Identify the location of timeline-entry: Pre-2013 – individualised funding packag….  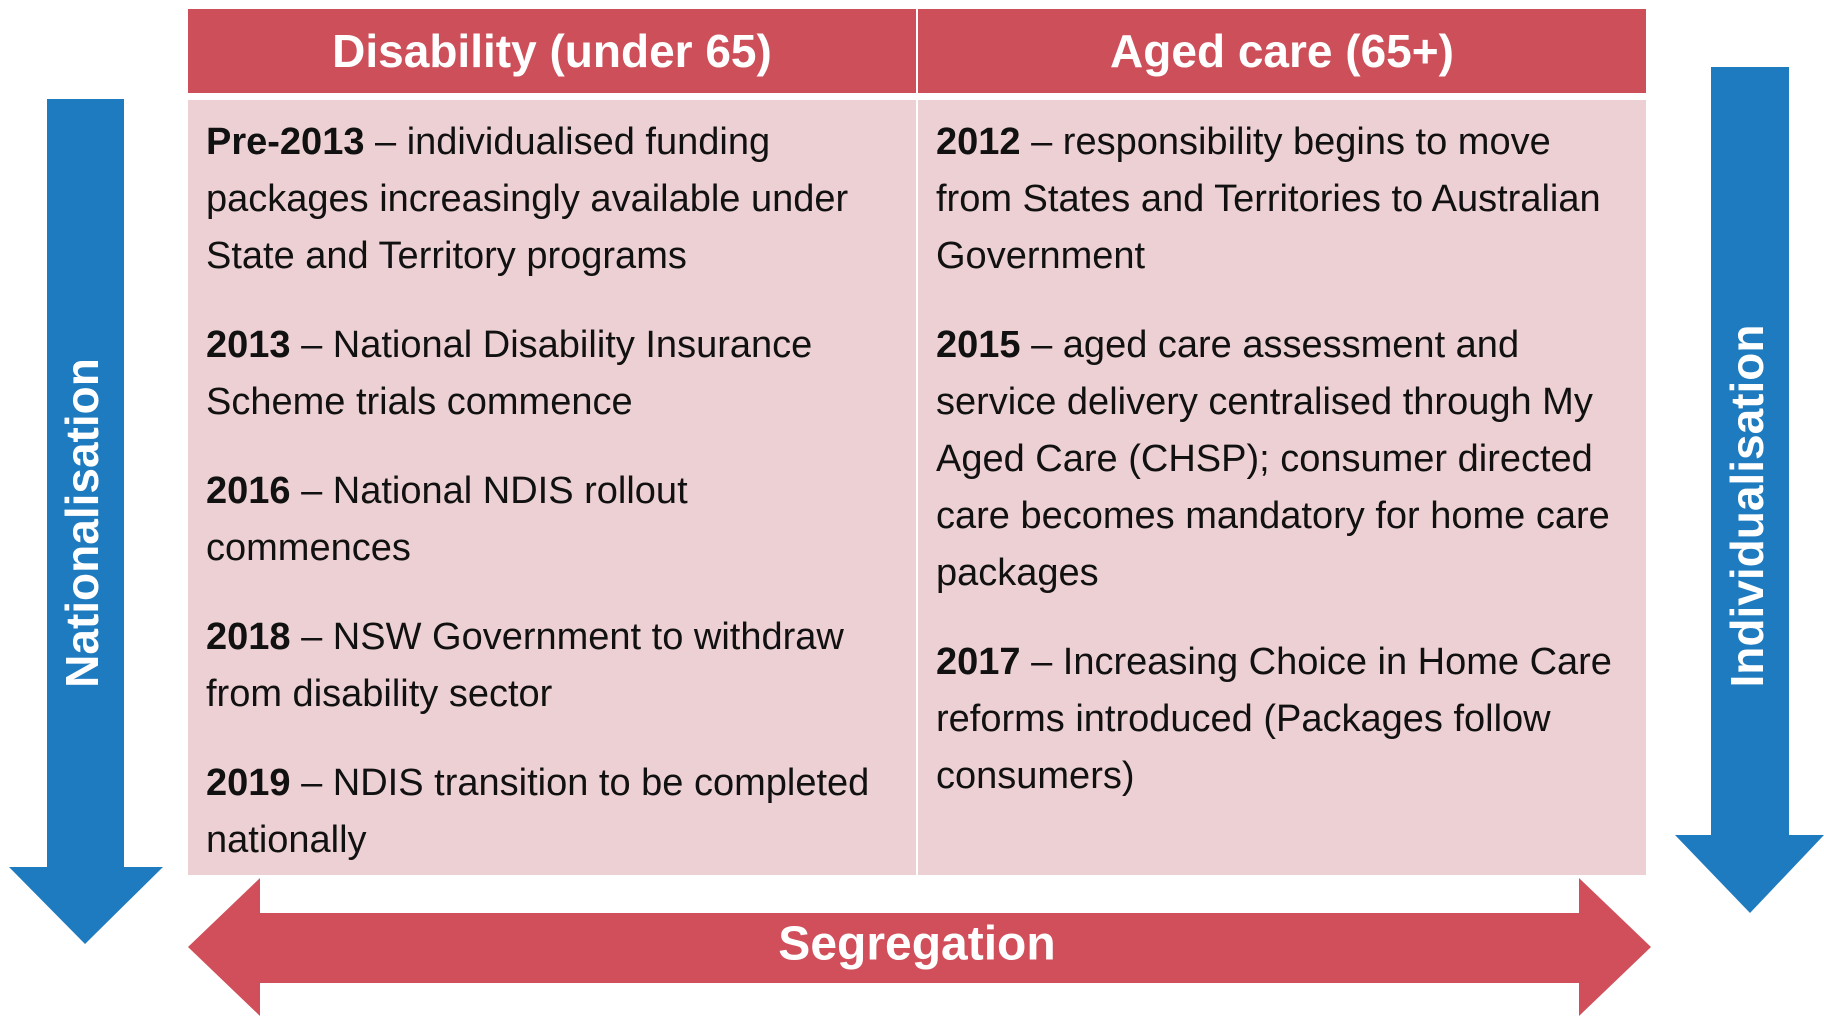
(553, 199).